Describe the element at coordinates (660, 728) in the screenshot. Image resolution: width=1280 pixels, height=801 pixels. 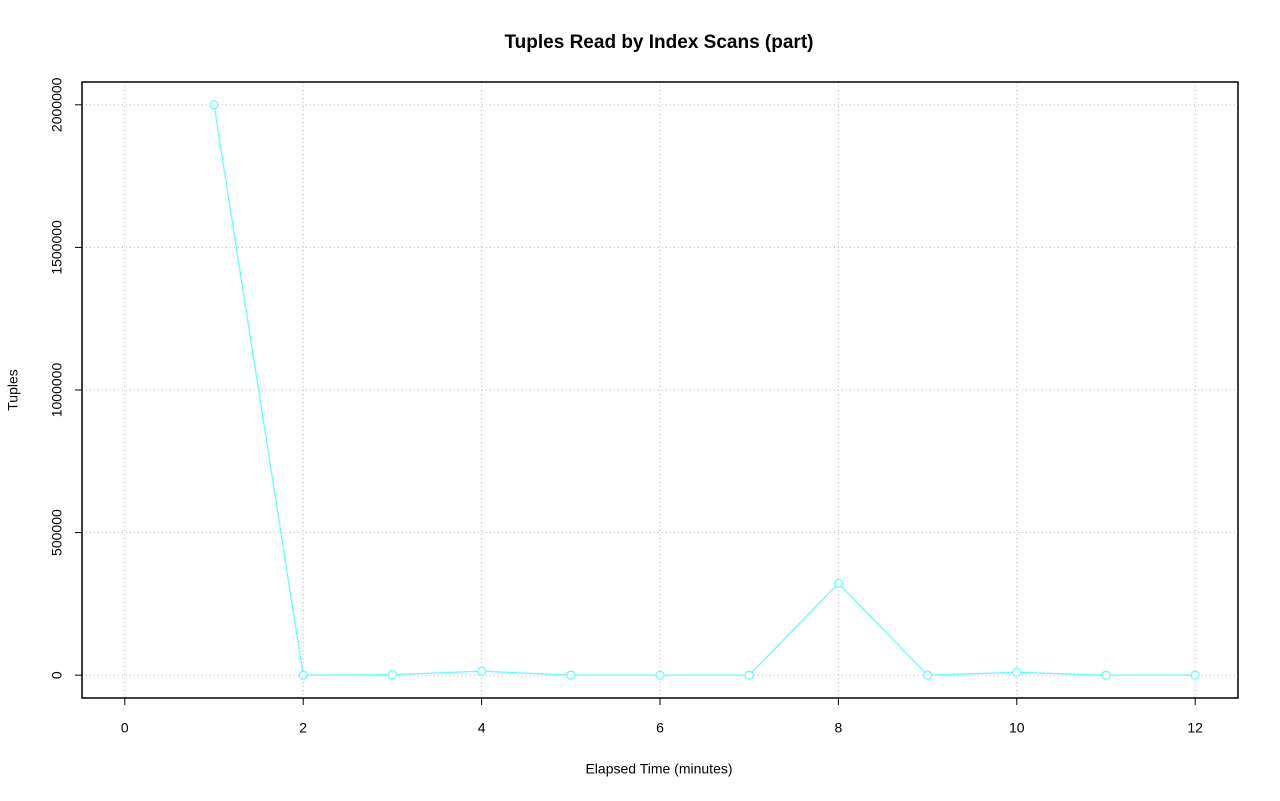
I see `x-tick-label: 6` at that location.